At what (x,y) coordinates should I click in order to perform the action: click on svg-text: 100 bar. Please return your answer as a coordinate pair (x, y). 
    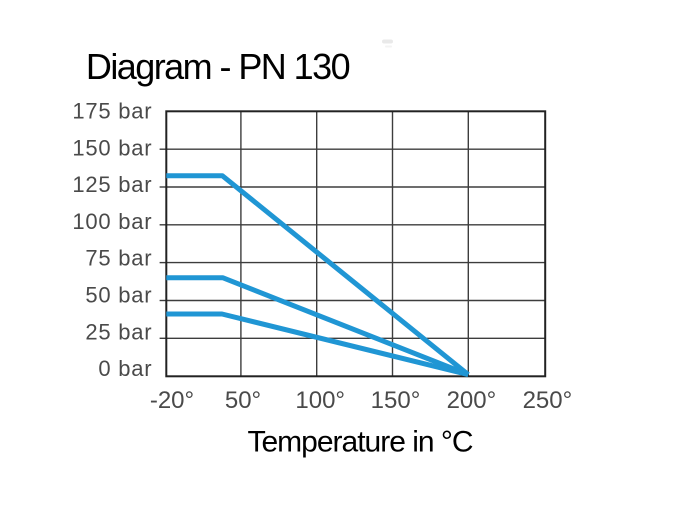
    Looking at the image, I should click on (112, 221).